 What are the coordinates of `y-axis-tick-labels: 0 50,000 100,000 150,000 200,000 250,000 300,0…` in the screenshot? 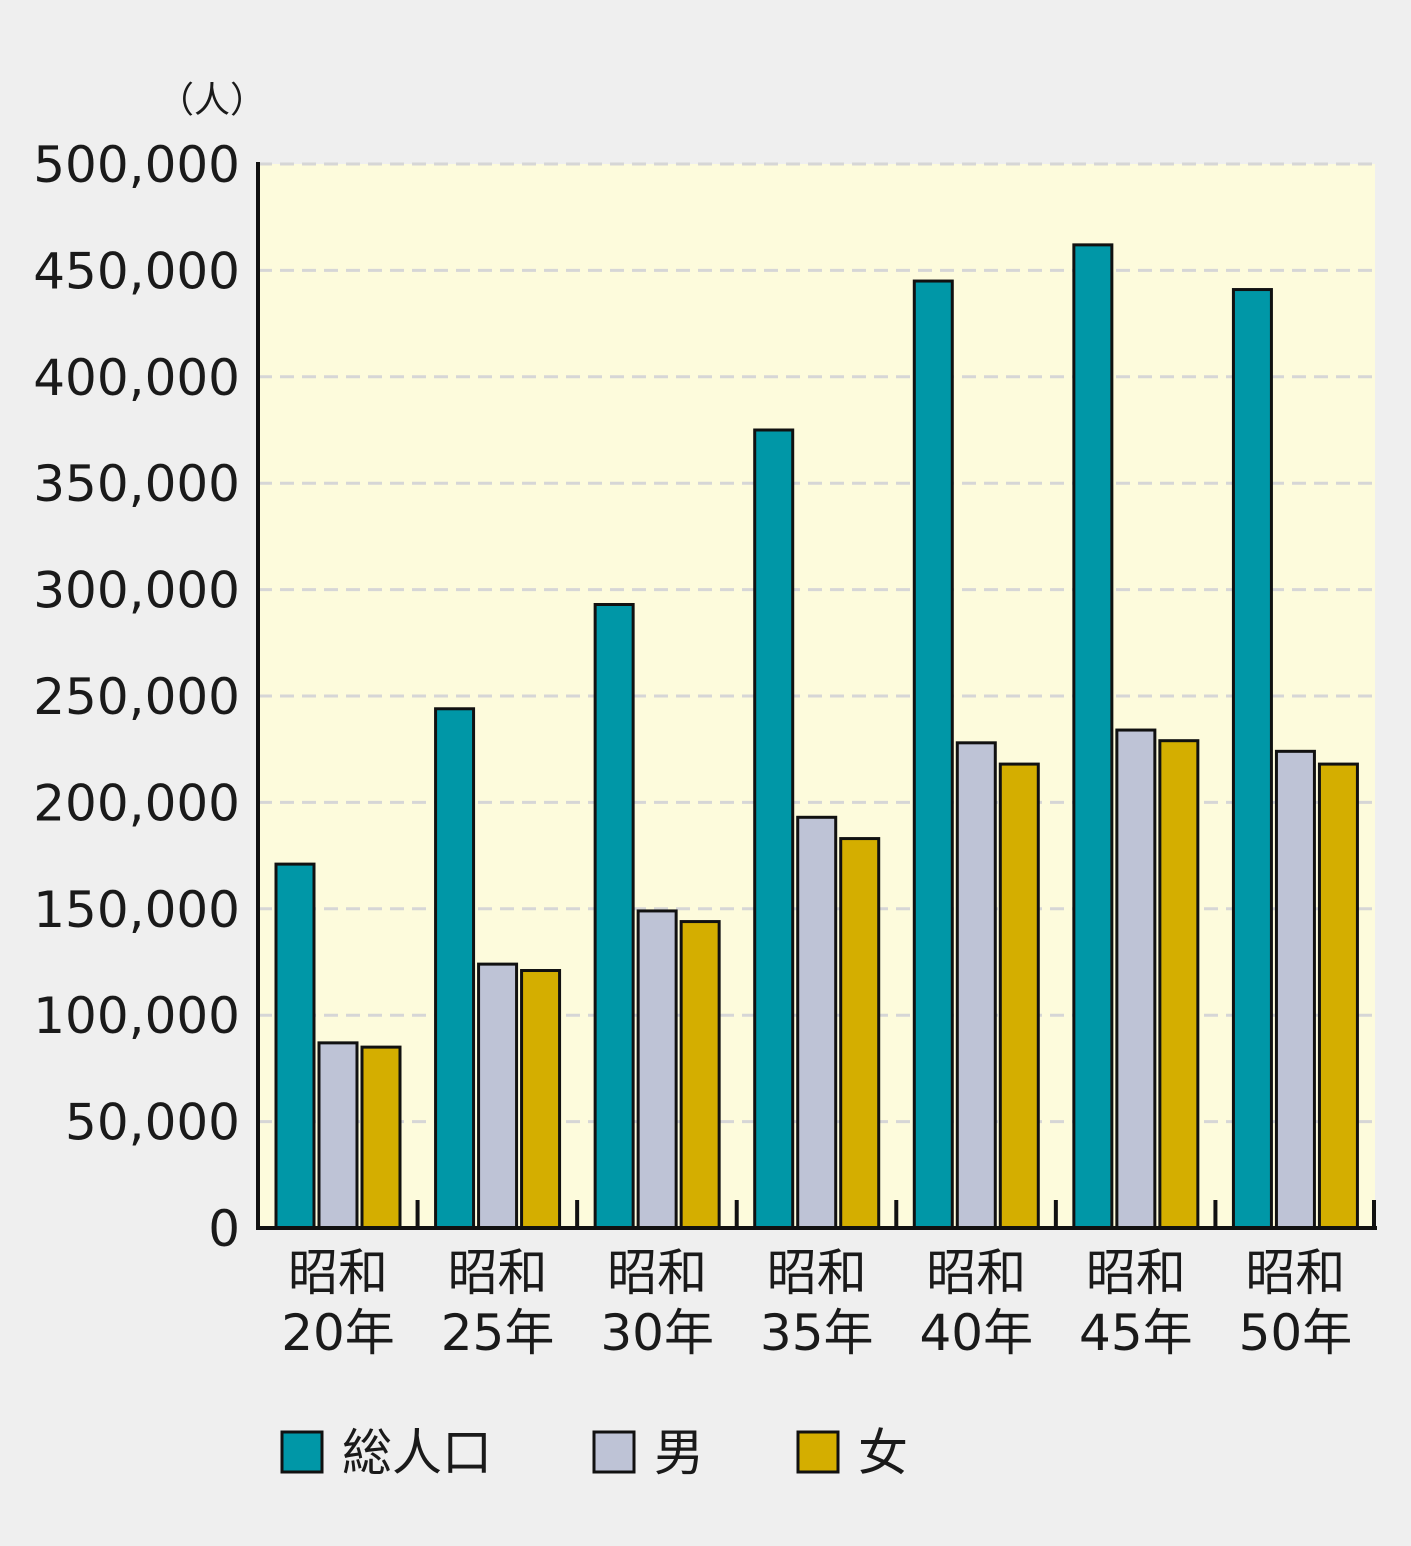 It's located at (136, 697).